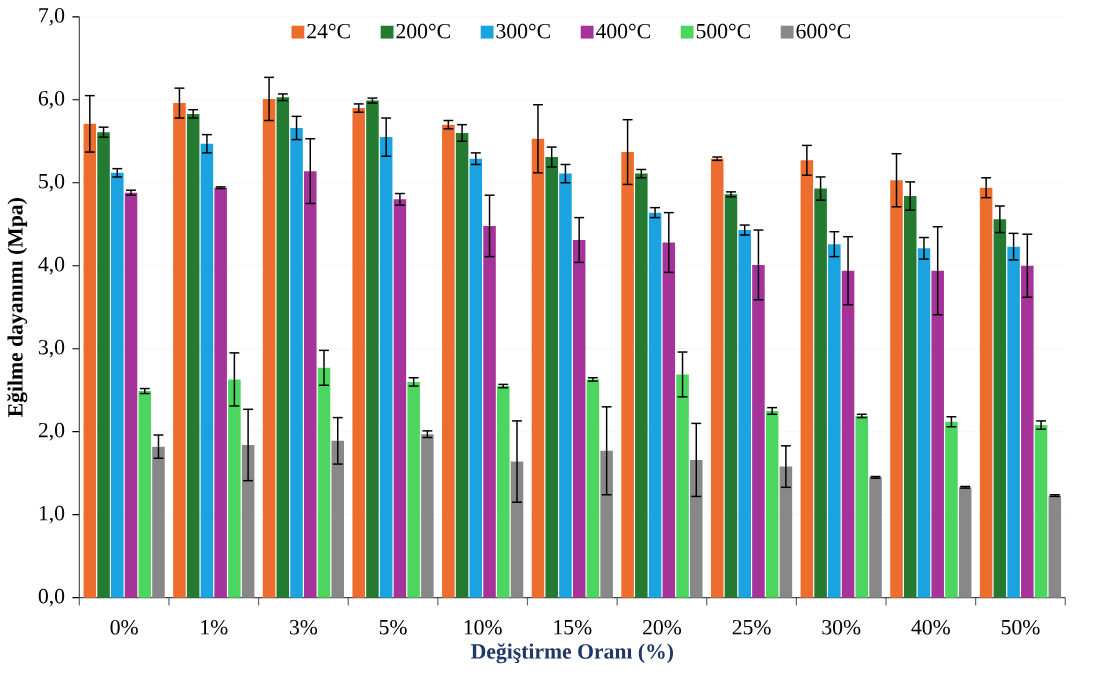 The height and width of the screenshot is (694, 1116). Describe the element at coordinates (483, 627) in the screenshot. I see `x-tick-label: 10%` at that location.